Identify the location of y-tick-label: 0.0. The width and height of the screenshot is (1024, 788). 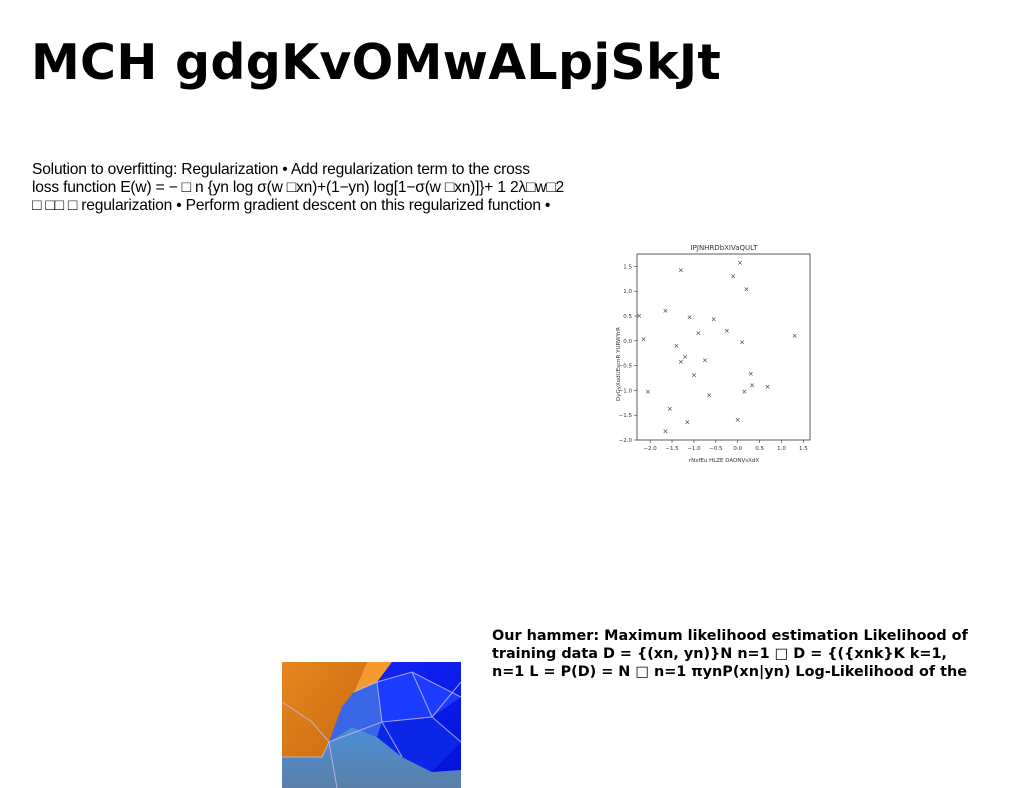
(627, 342).